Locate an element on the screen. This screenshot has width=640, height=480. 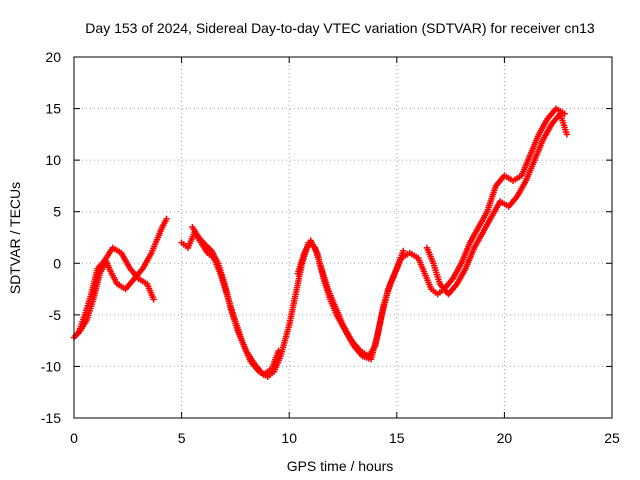
x-tick-label: 20 is located at coordinates (505, 438).